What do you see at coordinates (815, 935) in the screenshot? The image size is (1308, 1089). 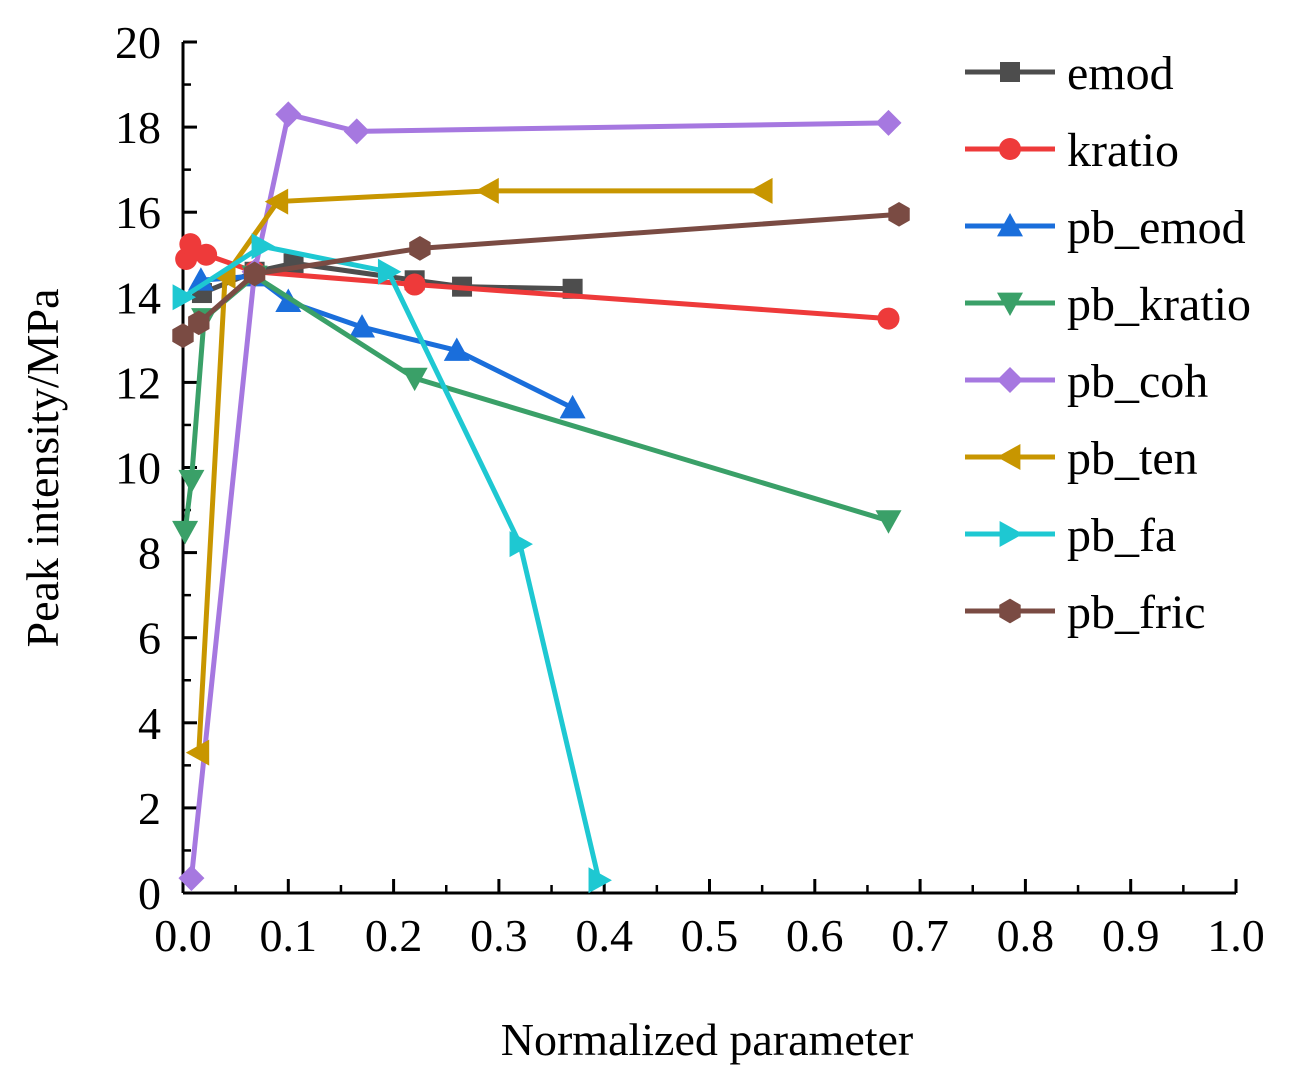 I see `x-tick-label: 0.6` at bounding box center [815, 935].